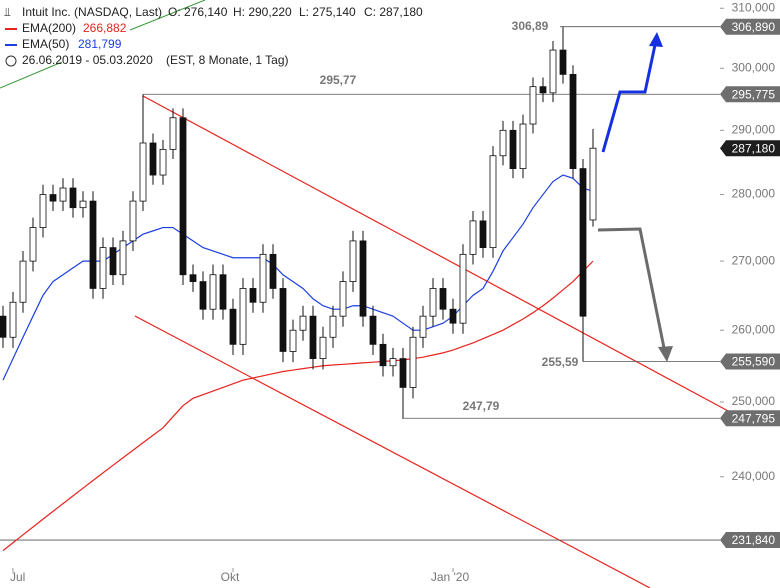  I want to click on x-tick-label: Okt, so click(230, 577).